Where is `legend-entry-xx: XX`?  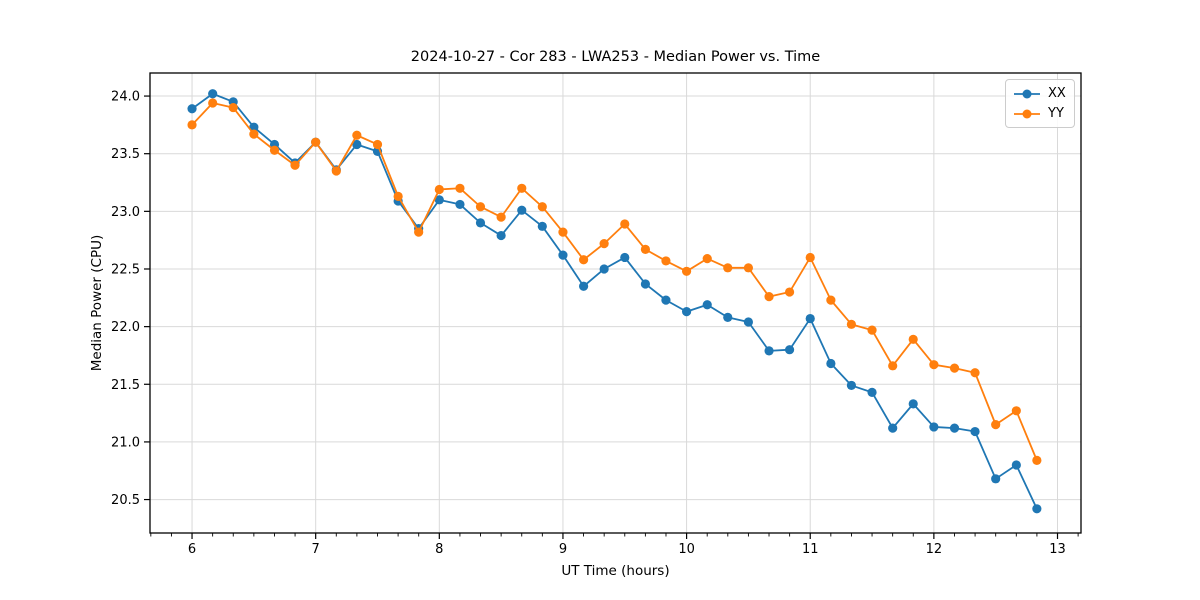 legend-entry-xx: XX is located at coordinates (1039, 93).